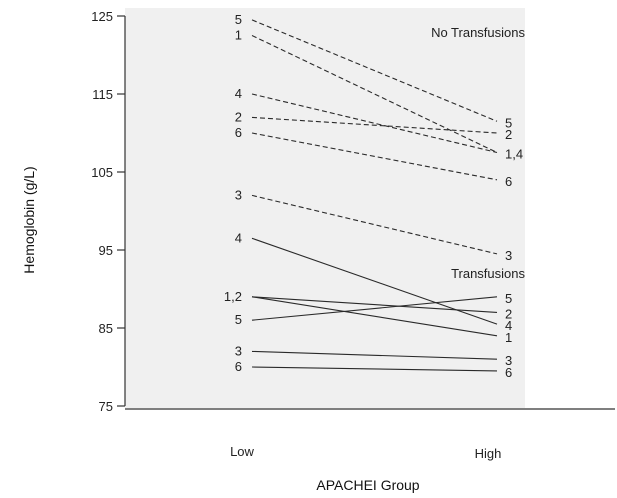 The width and height of the screenshot is (617, 498). Describe the element at coordinates (478, 32) in the screenshot. I see `group-label-no-transfusions: No Transfusions` at that location.